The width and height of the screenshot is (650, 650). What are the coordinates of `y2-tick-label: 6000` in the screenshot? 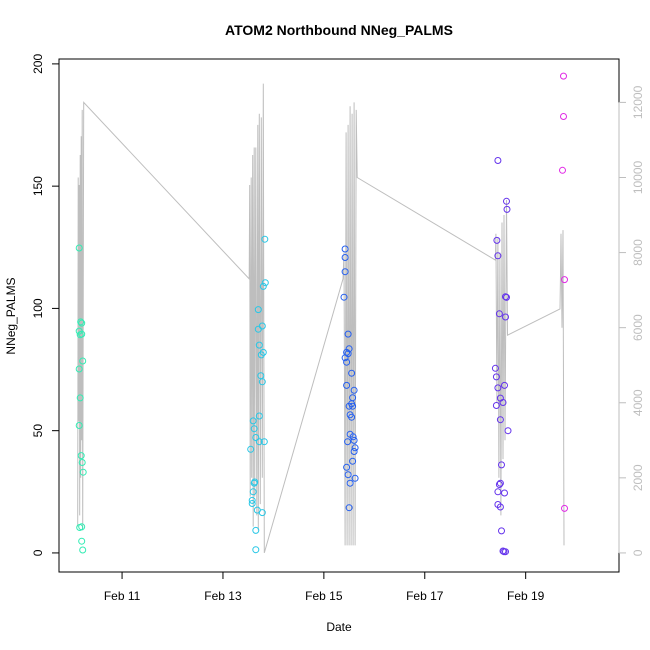 It's located at (638, 327).